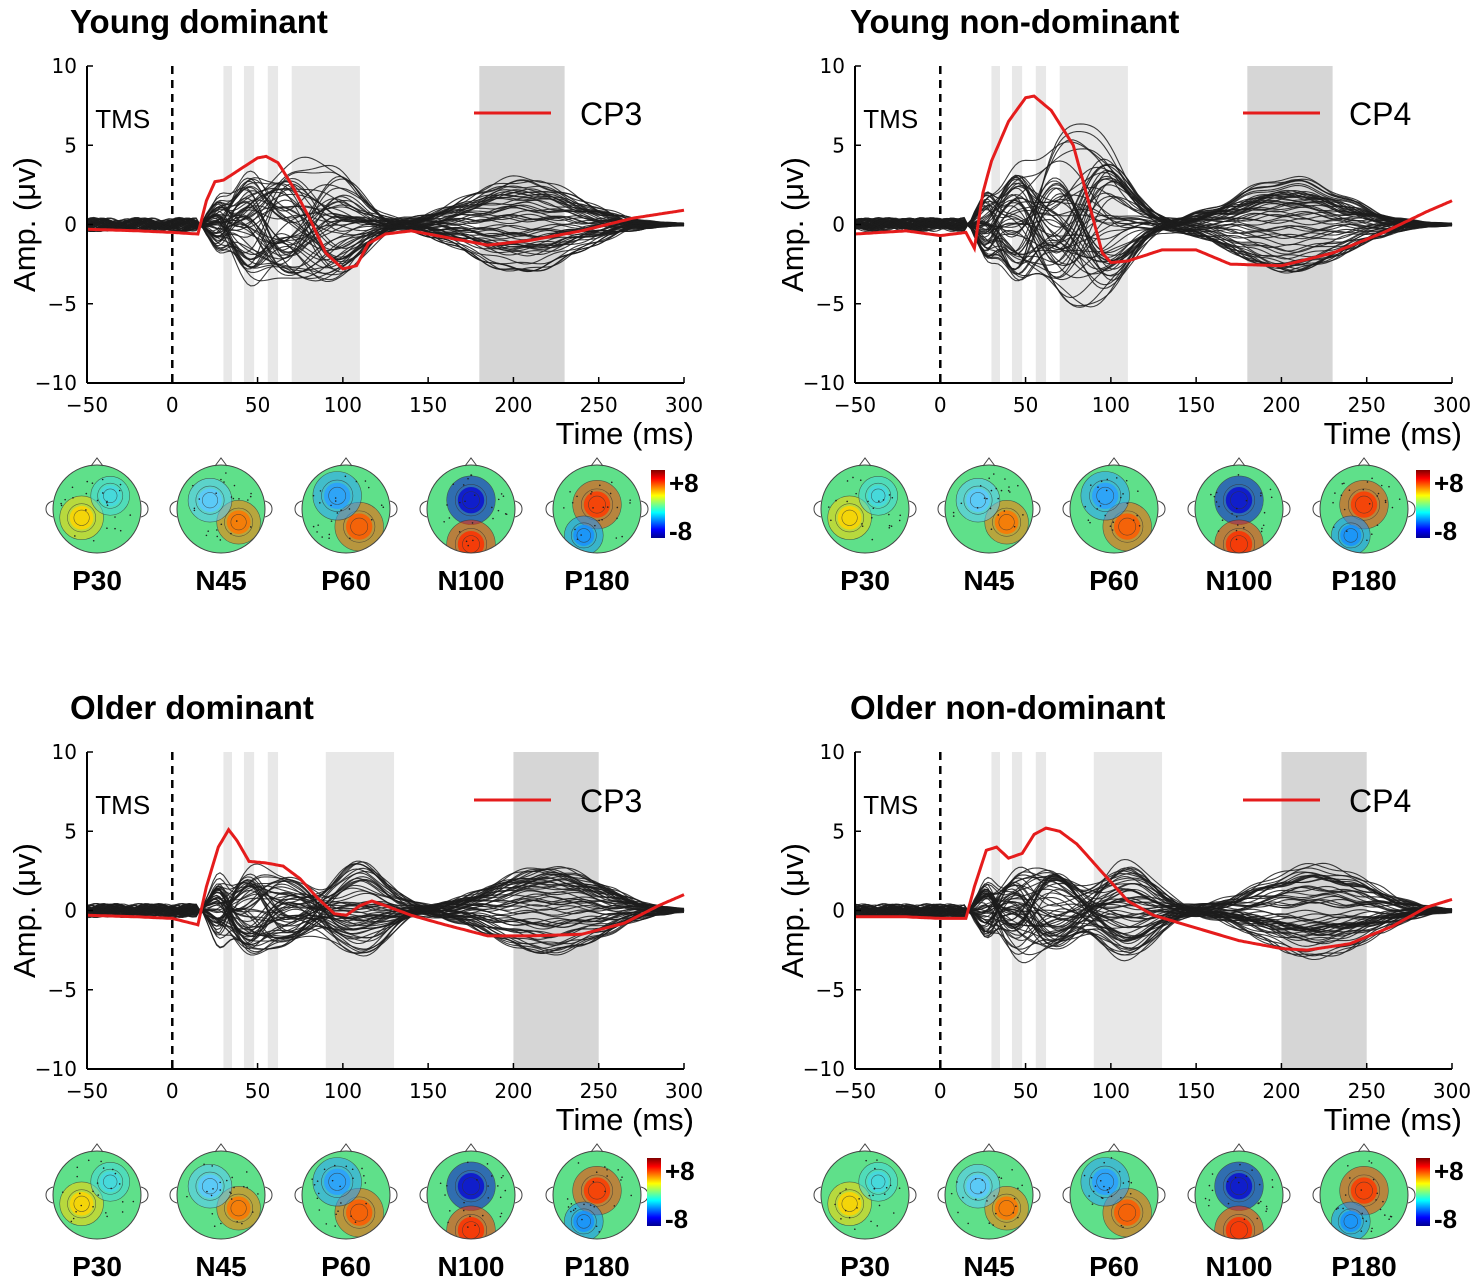 This screenshot has width=1482, height=1282. Describe the element at coordinates (56, 383) in the screenshot. I see `y-tick-label: −10` at that location.